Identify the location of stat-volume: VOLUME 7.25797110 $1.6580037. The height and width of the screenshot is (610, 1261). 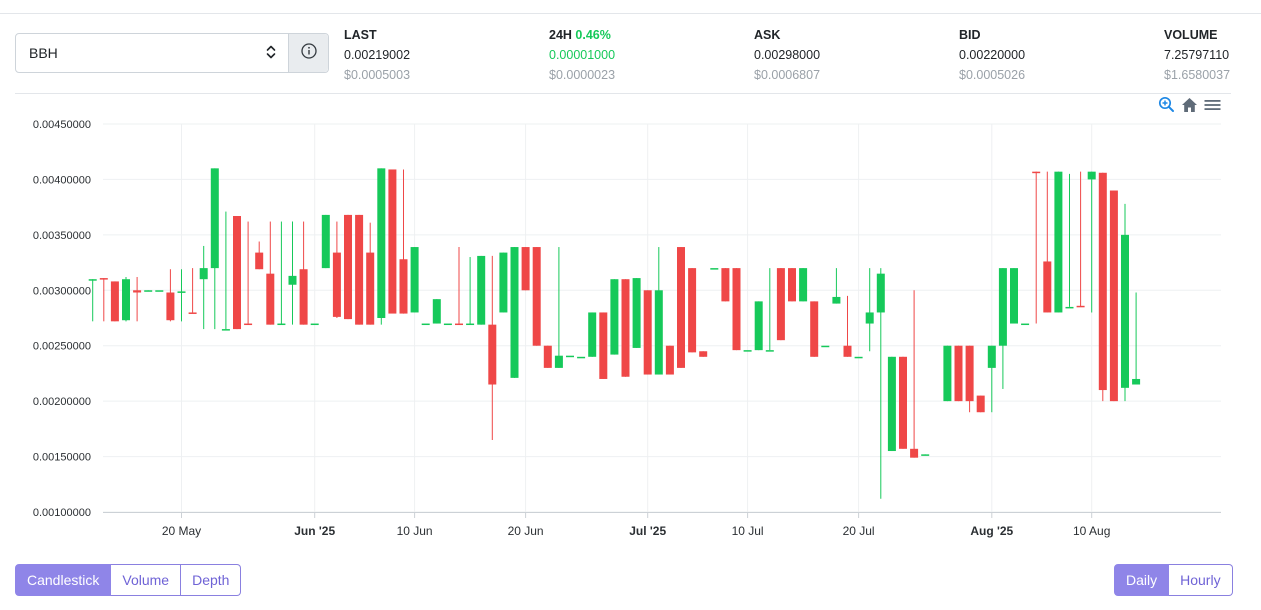
(1197, 55).